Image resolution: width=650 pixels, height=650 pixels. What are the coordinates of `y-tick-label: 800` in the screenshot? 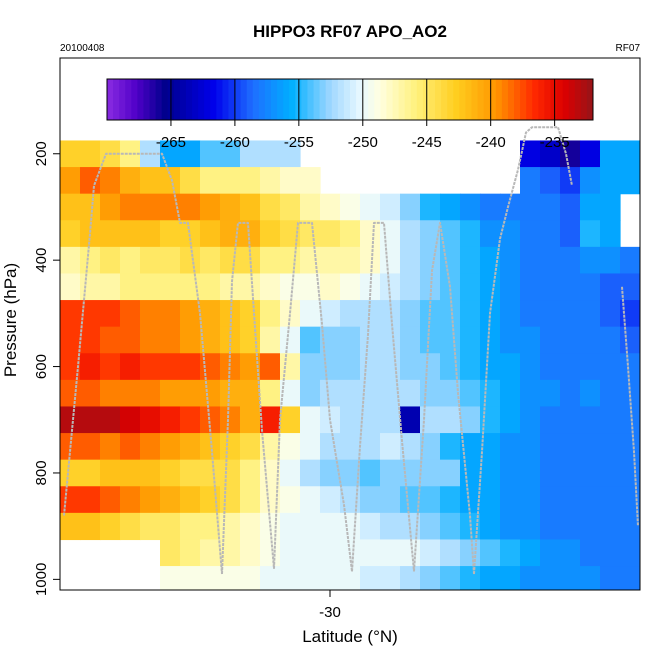 It's located at (41, 472).